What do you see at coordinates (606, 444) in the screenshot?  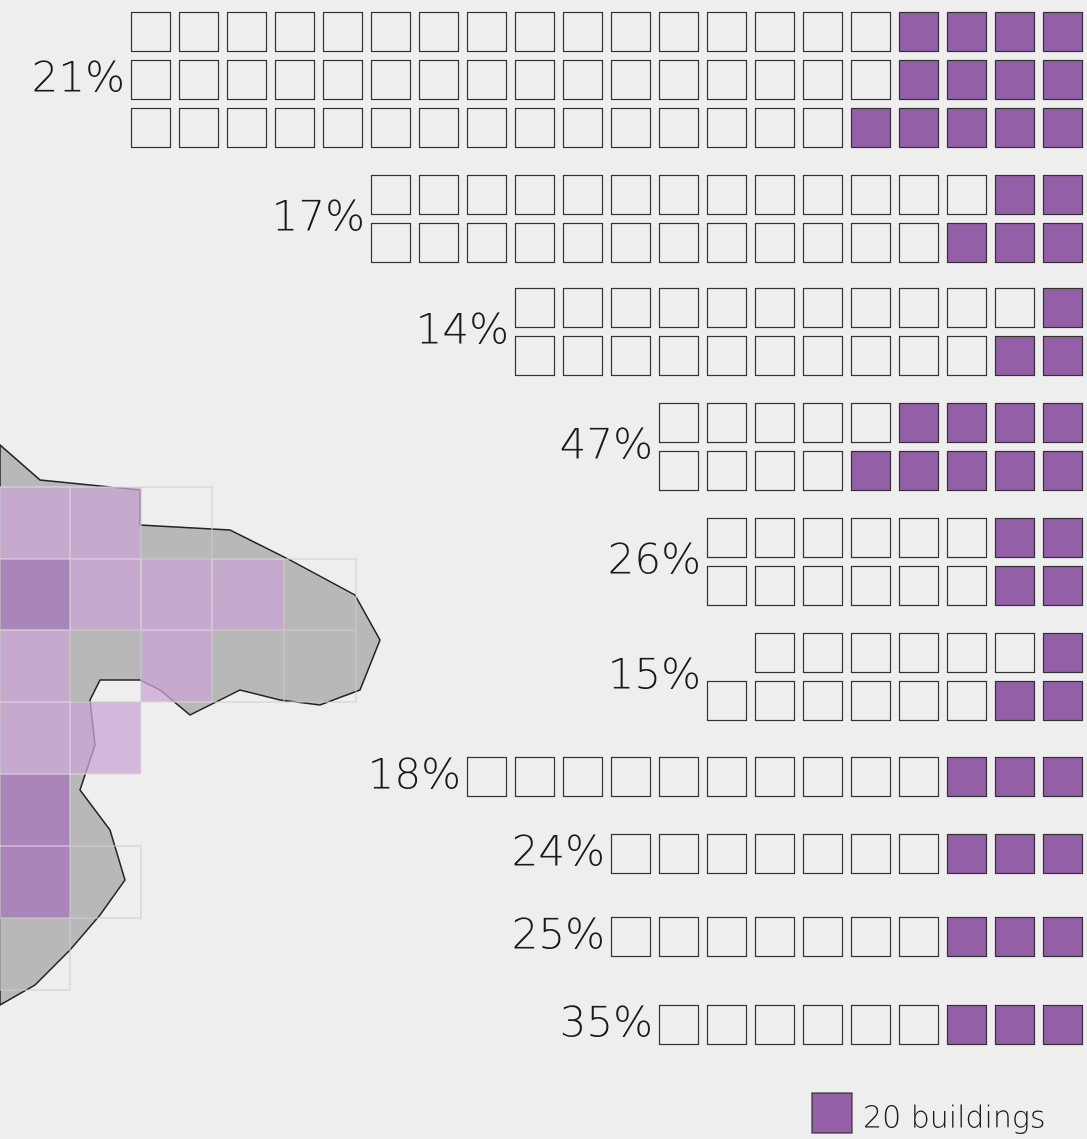 I see `percent-label: 47%` at bounding box center [606, 444].